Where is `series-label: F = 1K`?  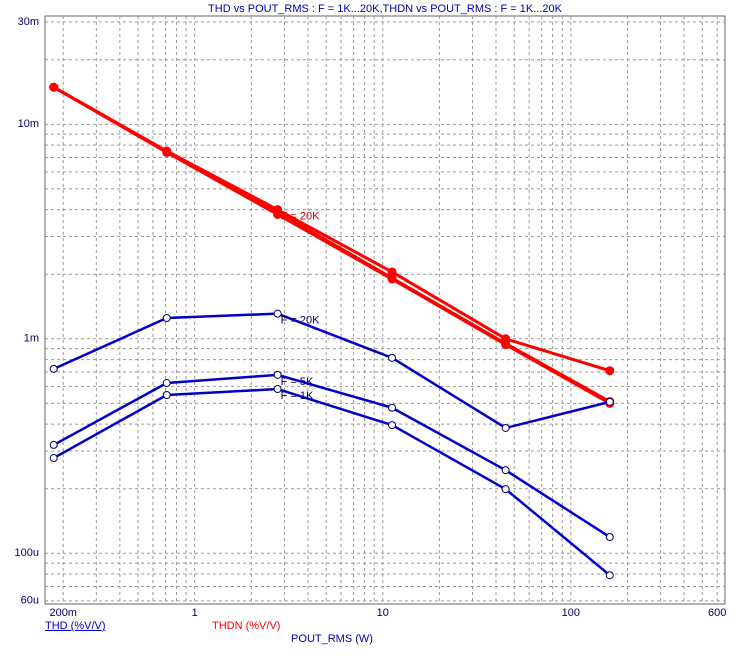 series-label: F = 1K is located at coordinates (297, 396).